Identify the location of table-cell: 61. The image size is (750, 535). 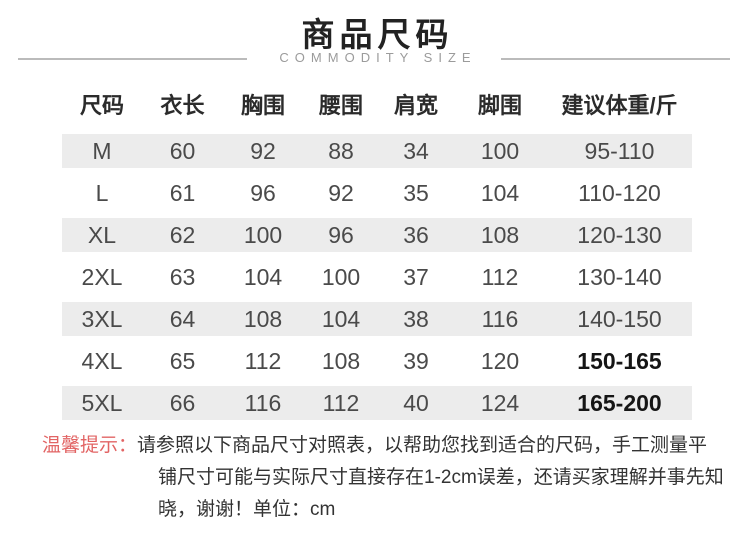
(182, 192).